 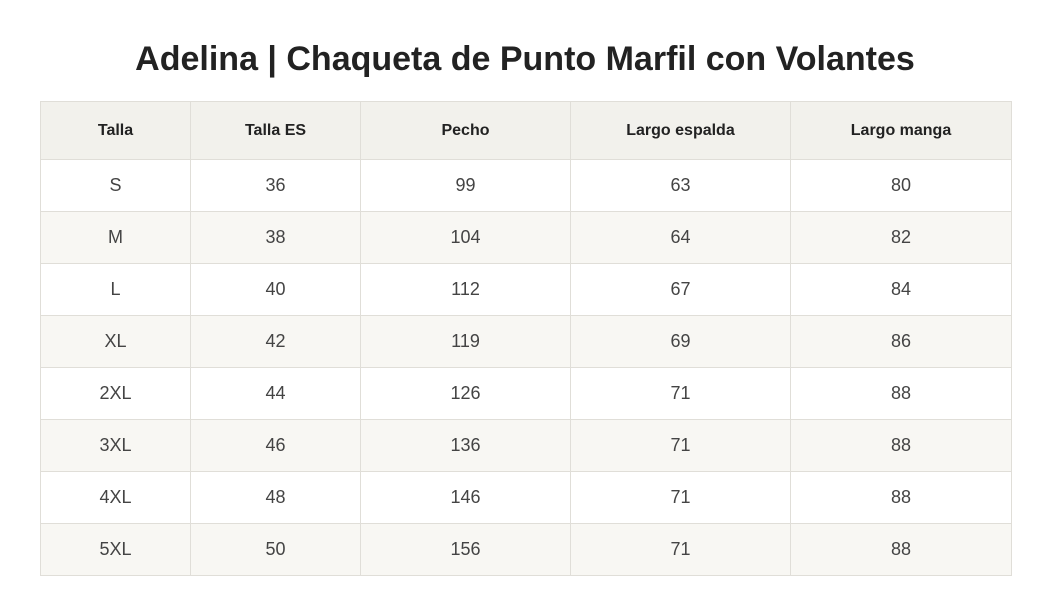 I want to click on table-row: S 36 99 63 80, so click(x=526, y=185).